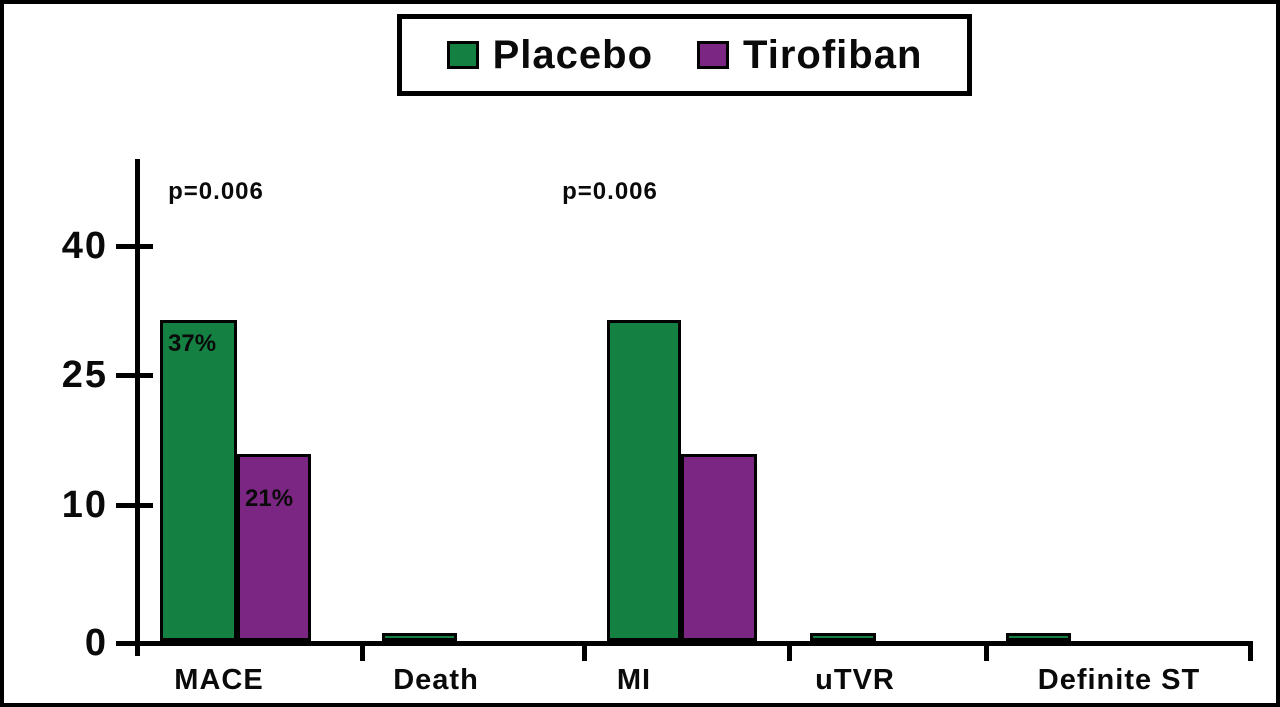 This screenshot has width=1280, height=707. What do you see at coordinates (419, 637) in the screenshot?
I see `bar-death-placebo` at bounding box center [419, 637].